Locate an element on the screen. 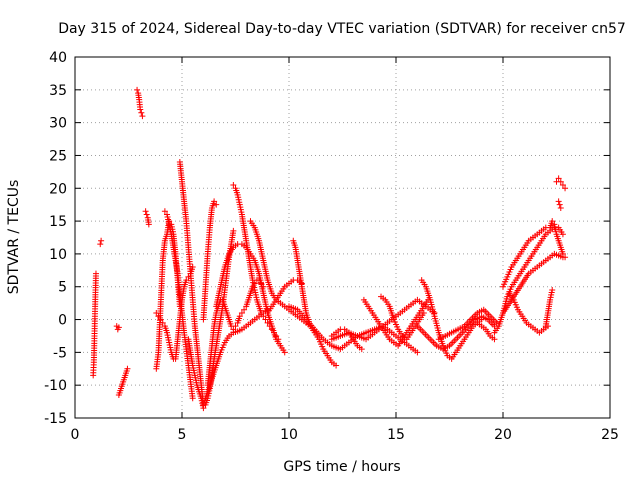 The height and width of the screenshot is (480, 640). series-a22 is located at coordinates (467, 324).